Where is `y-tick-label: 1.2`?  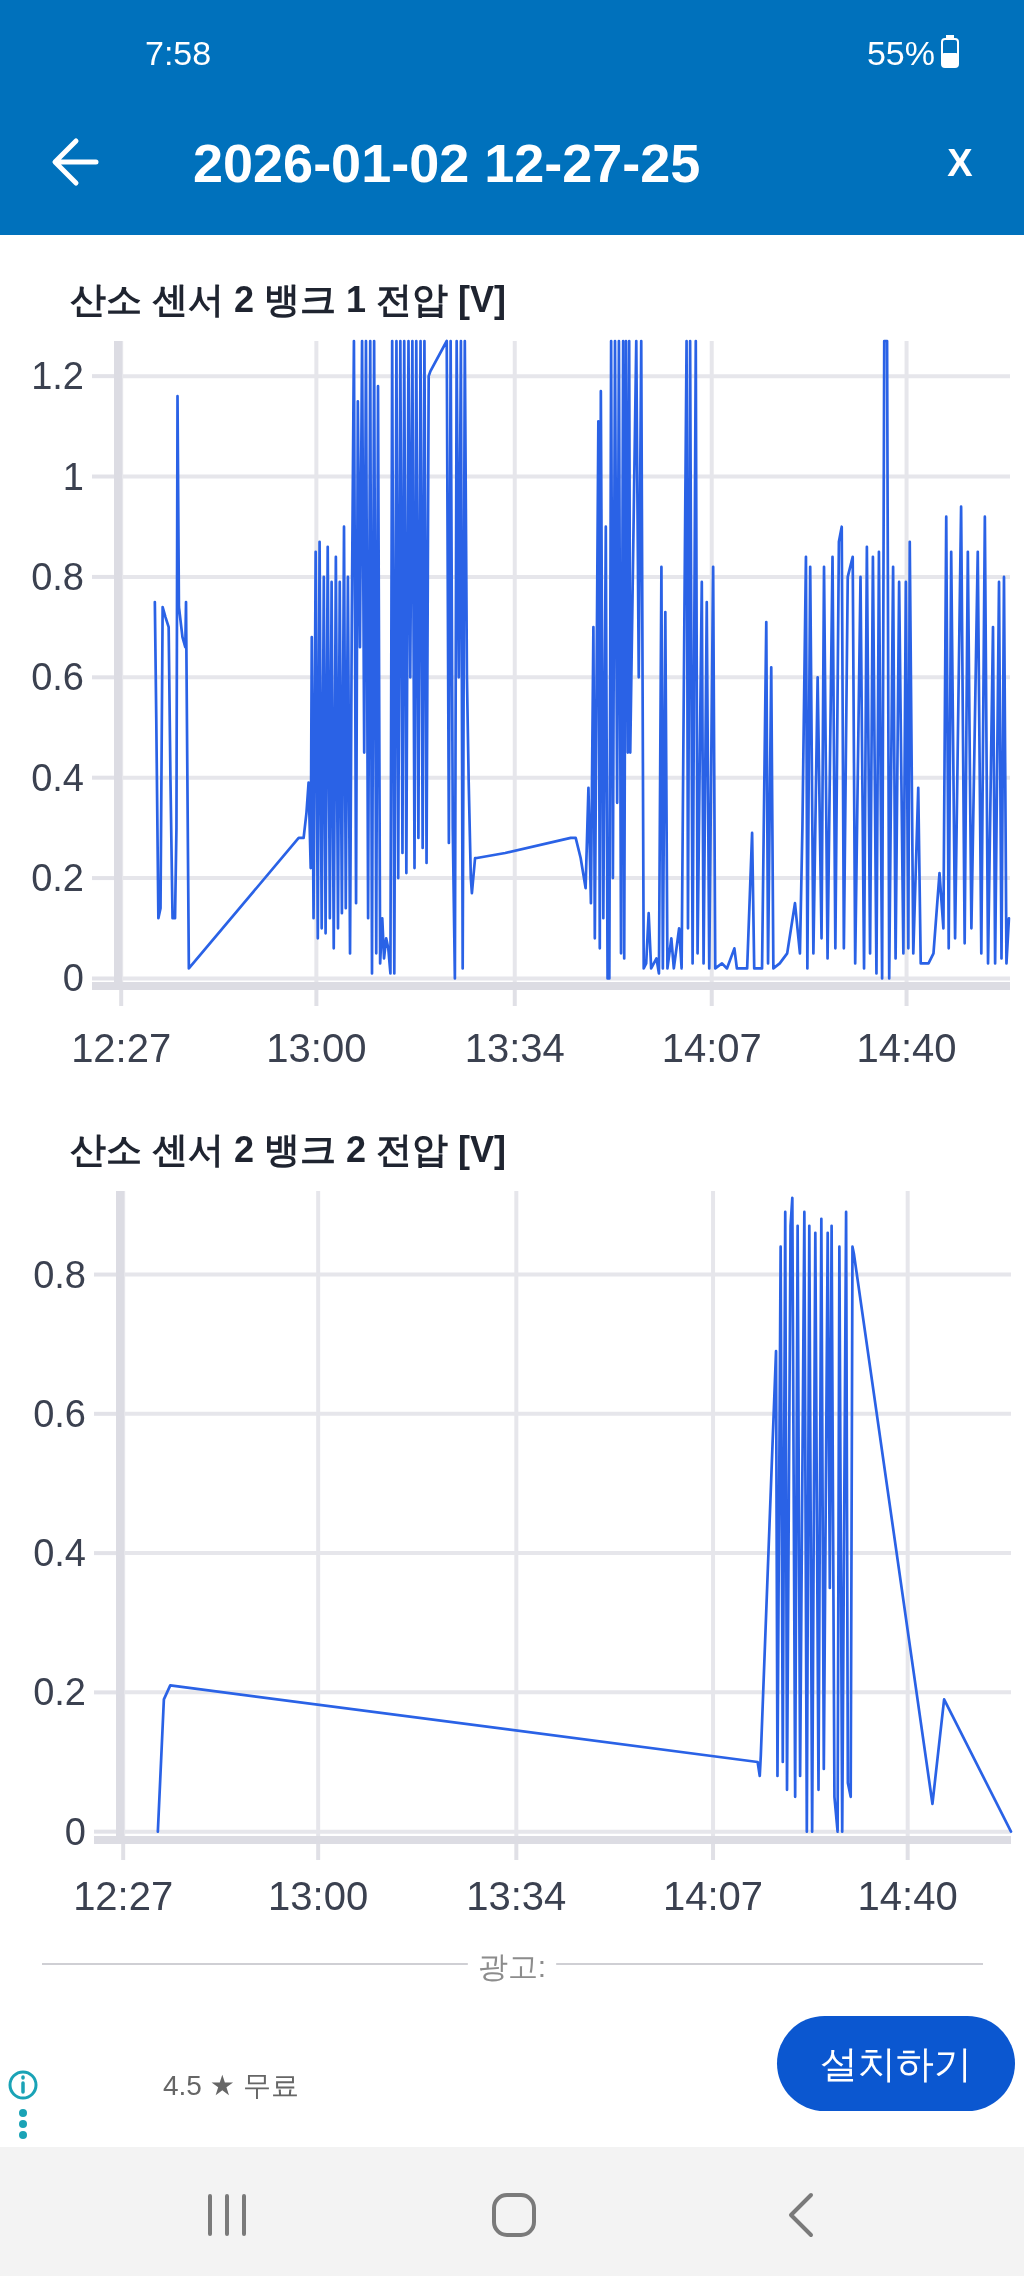
y-tick-label: 1.2 is located at coordinates (57, 376).